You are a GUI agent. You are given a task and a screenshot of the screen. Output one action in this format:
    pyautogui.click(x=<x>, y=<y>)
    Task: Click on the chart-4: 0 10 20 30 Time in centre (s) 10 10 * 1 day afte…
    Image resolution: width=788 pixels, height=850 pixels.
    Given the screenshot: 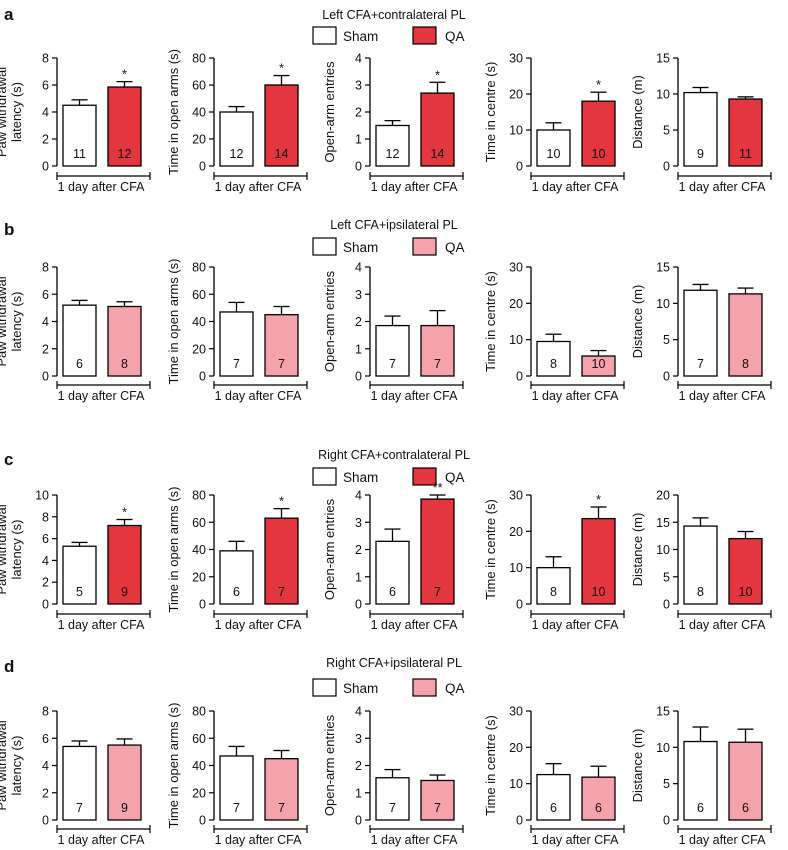 What is the action you would take?
    pyautogui.click(x=554, y=123)
    